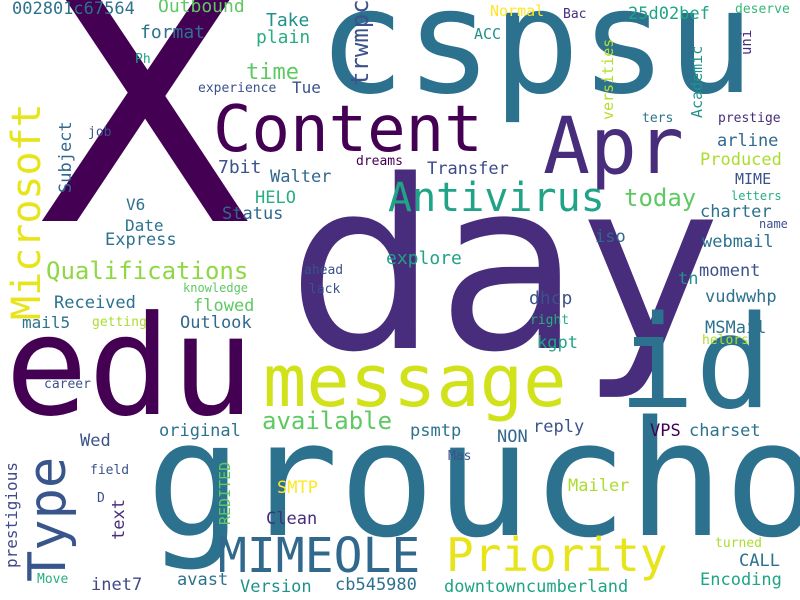 The image size is (800, 600). I want to click on word-produced: Produced, so click(741, 160).